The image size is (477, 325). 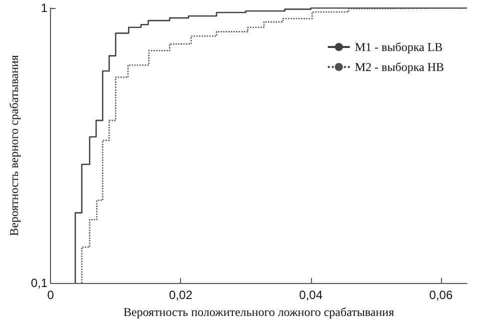 What do you see at coordinates (181, 295) in the screenshot?
I see `x-tick-label: 0,02` at bounding box center [181, 295].